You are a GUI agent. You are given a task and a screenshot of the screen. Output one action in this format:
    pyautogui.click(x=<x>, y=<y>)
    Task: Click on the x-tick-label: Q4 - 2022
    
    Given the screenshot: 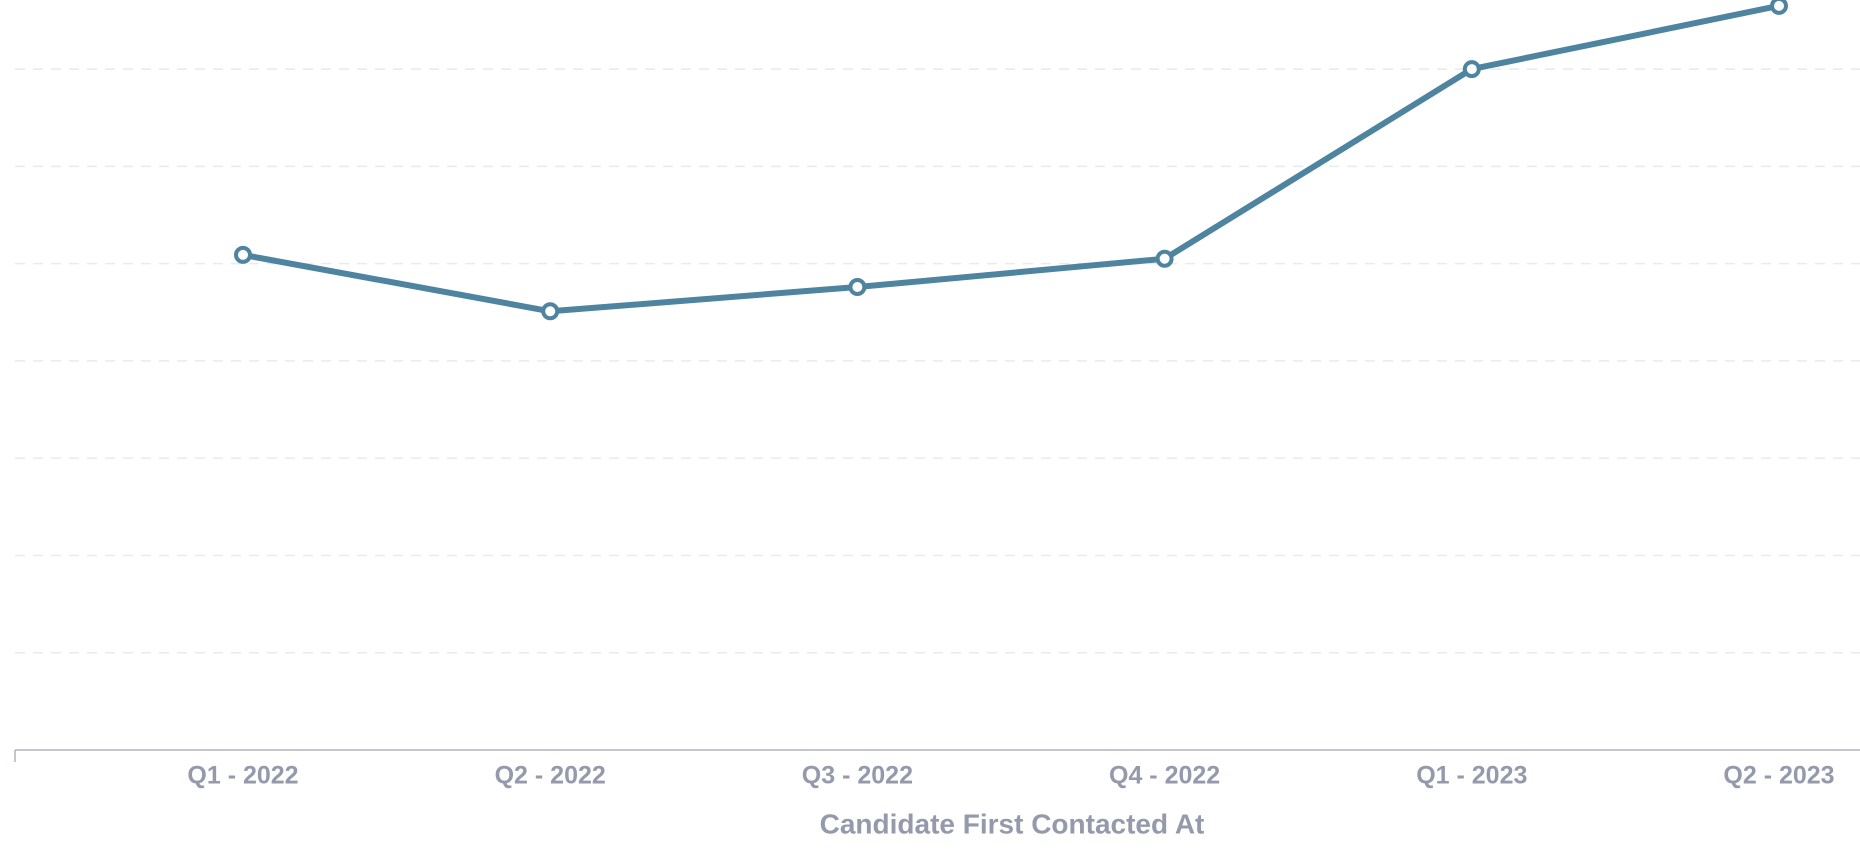 What is the action you would take?
    pyautogui.click(x=1164, y=776)
    